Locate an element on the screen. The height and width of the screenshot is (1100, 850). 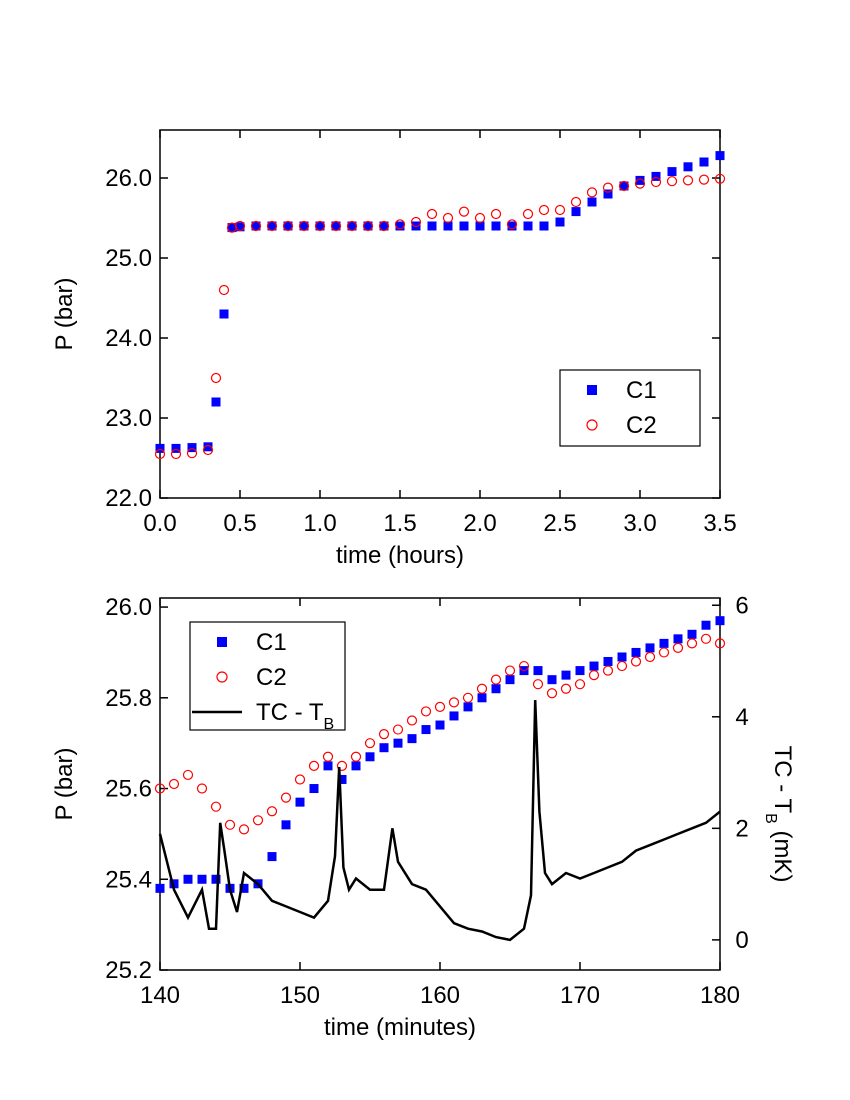
x-tick-label: 2.5 is located at coordinates (559, 523).